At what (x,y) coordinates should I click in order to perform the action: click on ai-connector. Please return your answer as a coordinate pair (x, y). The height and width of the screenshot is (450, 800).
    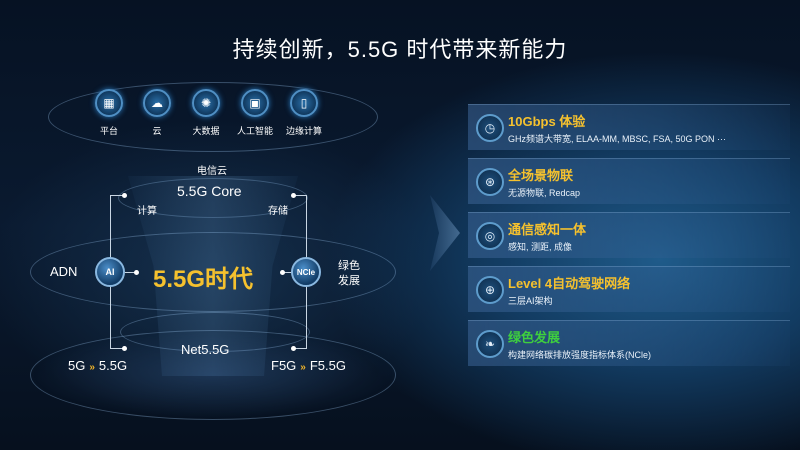
    Looking at the image, I should click on (131, 272).